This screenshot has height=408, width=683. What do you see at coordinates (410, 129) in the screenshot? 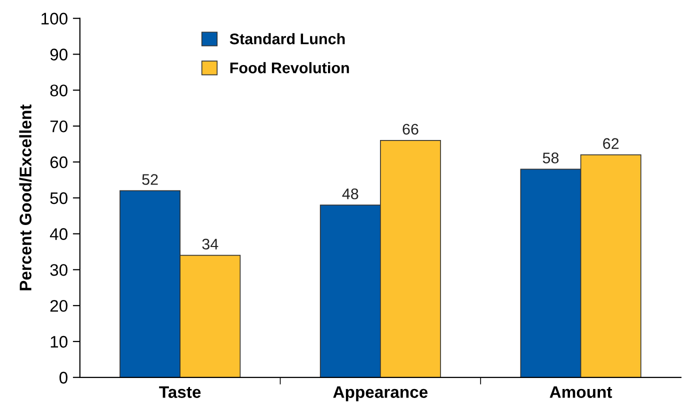
I see `data-label: 66` at bounding box center [410, 129].